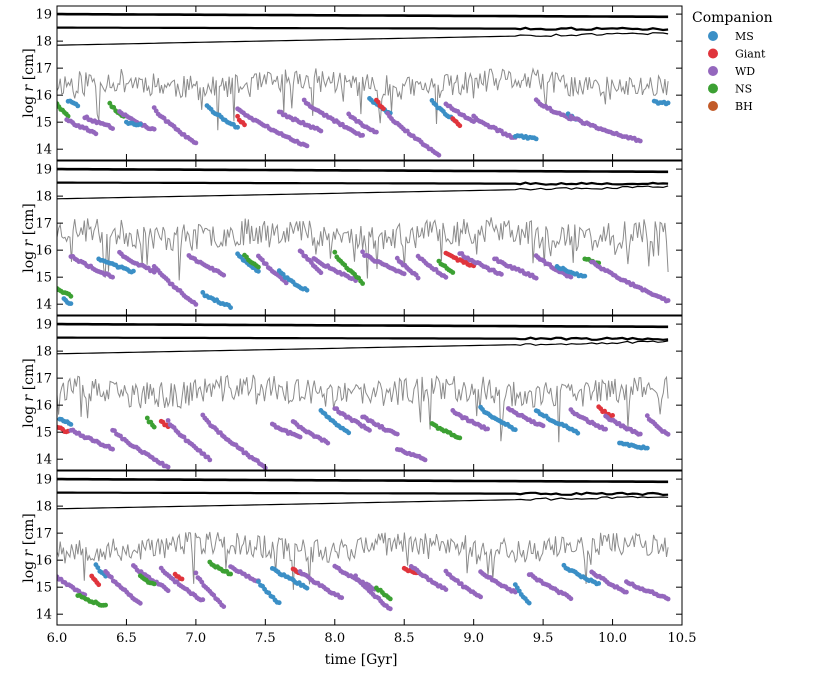 The image size is (822, 673). What do you see at coordinates (361, 660) in the screenshot?
I see `x-axis-label: time [Gyr]` at bounding box center [361, 660].